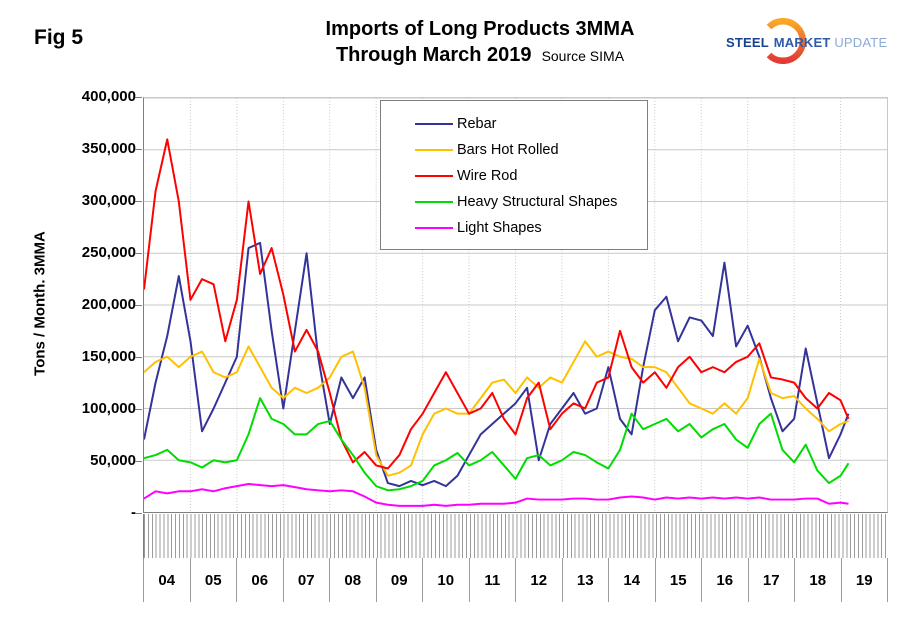  I want to click on y-tick-label: 200,000, so click(108, 304).